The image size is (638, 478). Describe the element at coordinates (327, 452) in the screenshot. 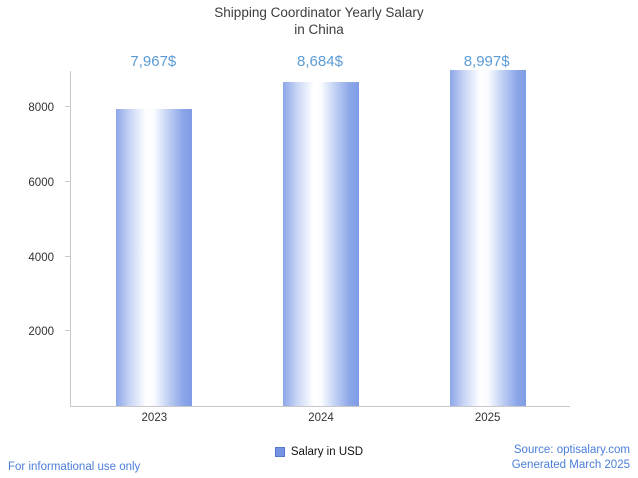

I see `legend-label: Salary in USD` at that location.